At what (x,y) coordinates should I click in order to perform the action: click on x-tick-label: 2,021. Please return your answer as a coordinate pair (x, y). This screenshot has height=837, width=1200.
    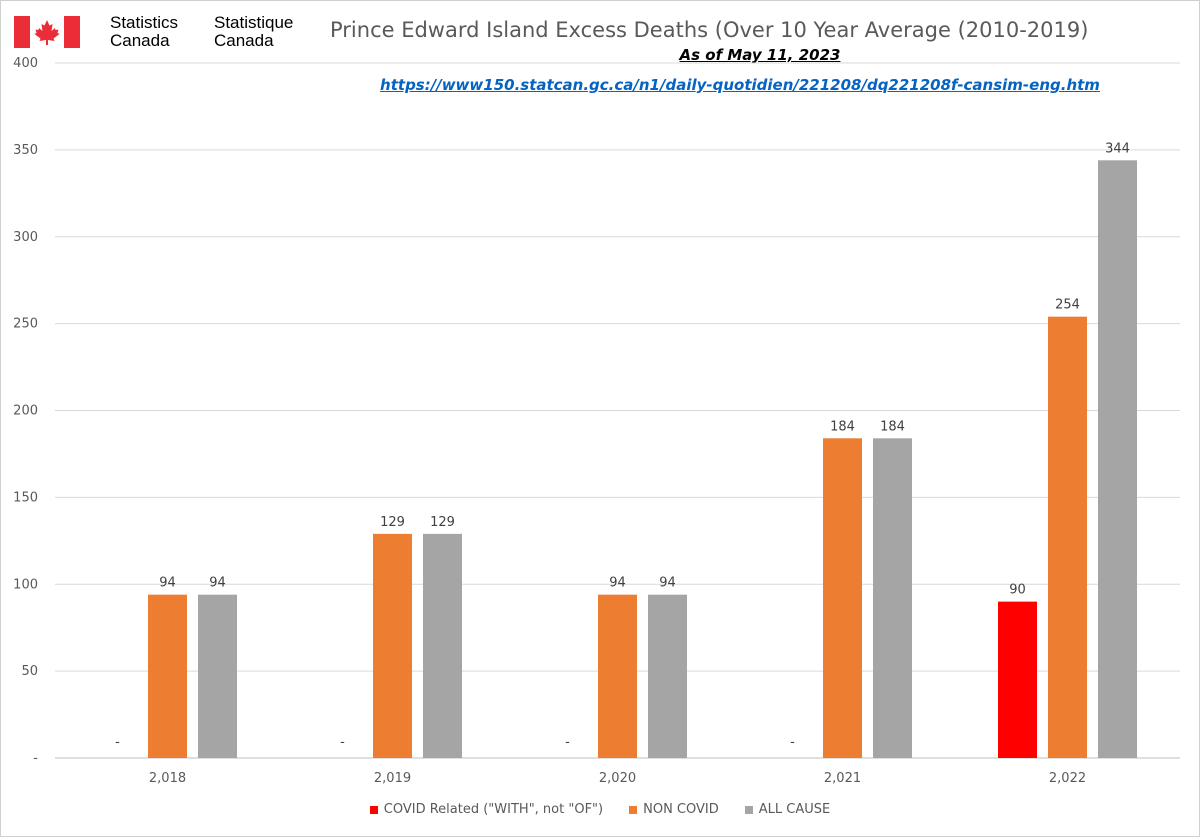
    Looking at the image, I should click on (842, 778).